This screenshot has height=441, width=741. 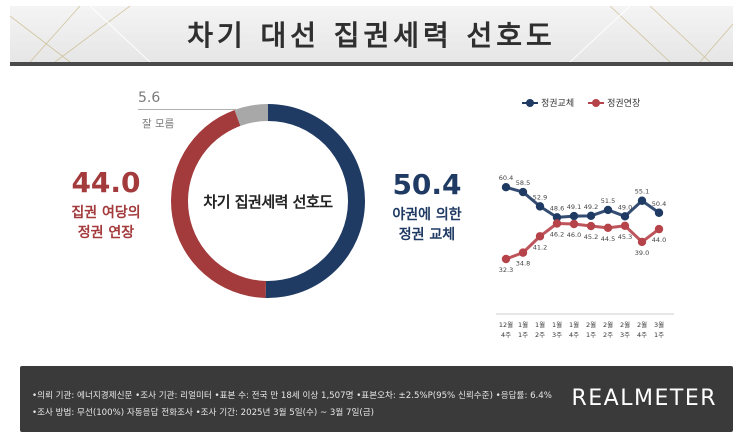 What do you see at coordinates (659, 240) in the screenshot?
I see `series-1-label-9: 44.0` at bounding box center [659, 240].